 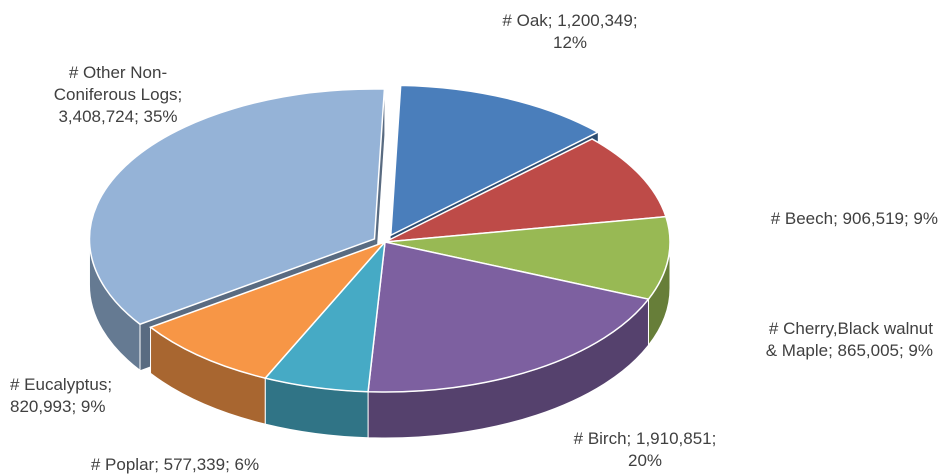 What do you see at coordinates (117, 116) in the screenshot?
I see `data-label-line: 3,408,724; 35%` at bounding box center [117, 116].